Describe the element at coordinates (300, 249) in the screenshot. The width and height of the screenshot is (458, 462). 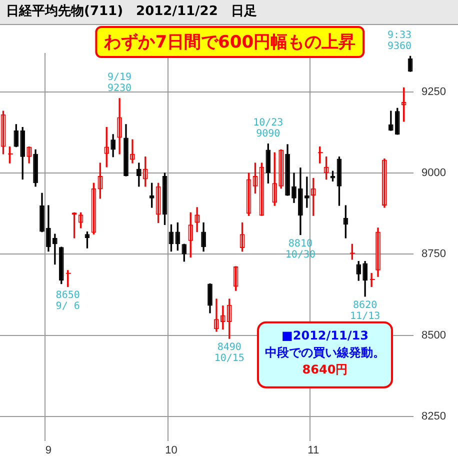
I see `annotation: 8810 10/30` at that location.